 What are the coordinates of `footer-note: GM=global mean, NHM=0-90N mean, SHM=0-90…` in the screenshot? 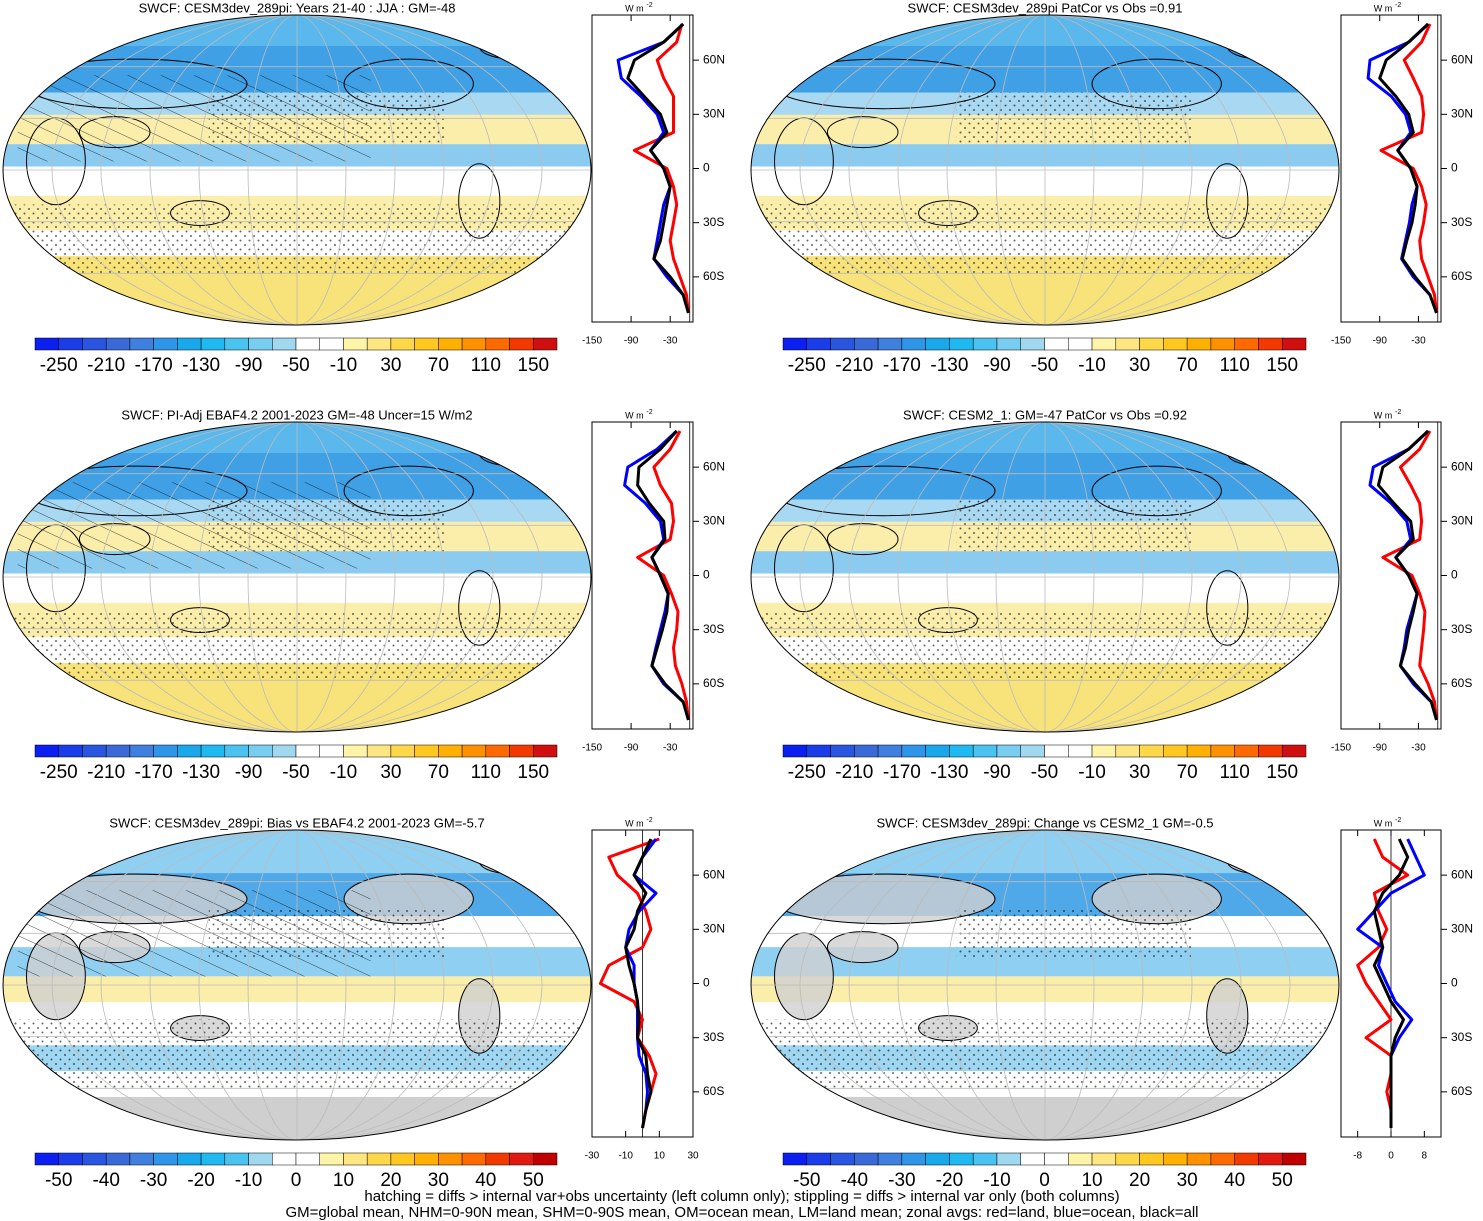 It's located at (741, 1212).